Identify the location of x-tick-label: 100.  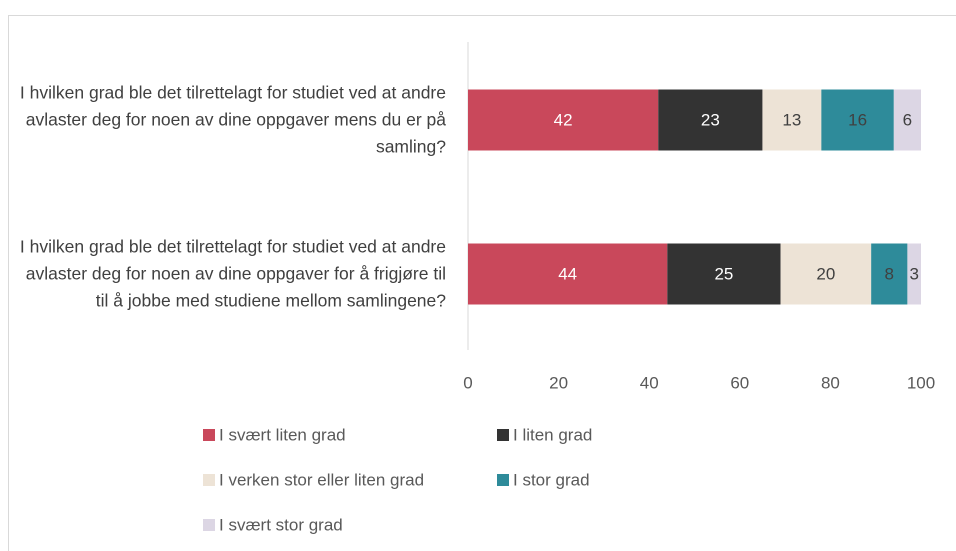
(921, 382).